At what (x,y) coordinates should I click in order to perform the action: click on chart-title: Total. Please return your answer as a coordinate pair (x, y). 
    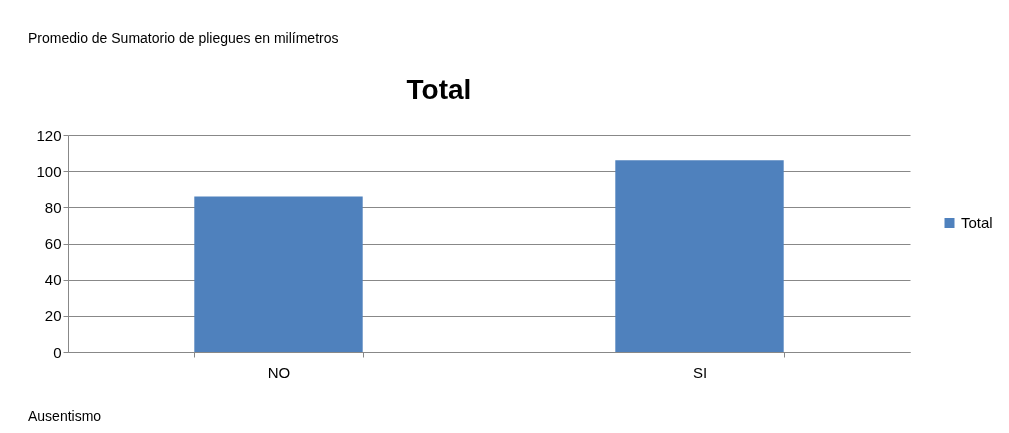
    Looking at the image, I should click on (439, 89).